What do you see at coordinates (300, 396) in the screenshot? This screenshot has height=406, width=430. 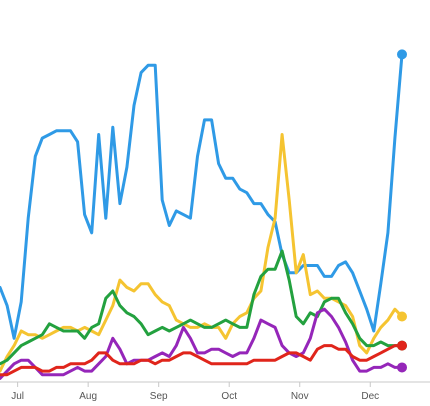 I see `x-tick-label: Nov` at bounding box center [300, 396].